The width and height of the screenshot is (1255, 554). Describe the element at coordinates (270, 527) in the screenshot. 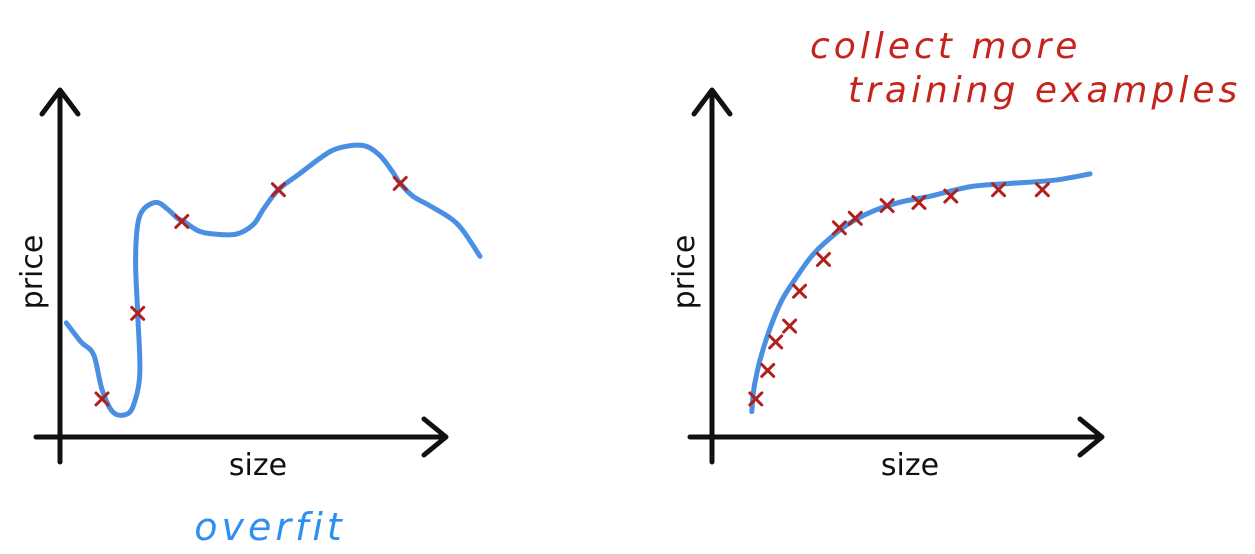

I see `overfit-annotation: overfit` at that location.